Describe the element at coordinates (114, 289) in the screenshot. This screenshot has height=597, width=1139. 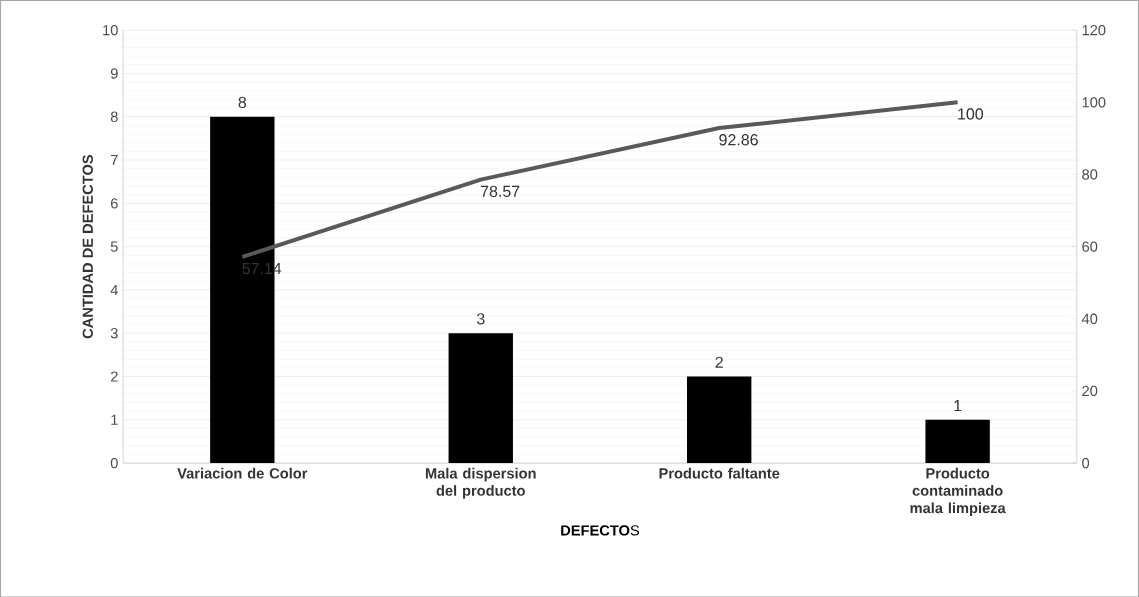
I see `y-tick-label: 4` at that location.